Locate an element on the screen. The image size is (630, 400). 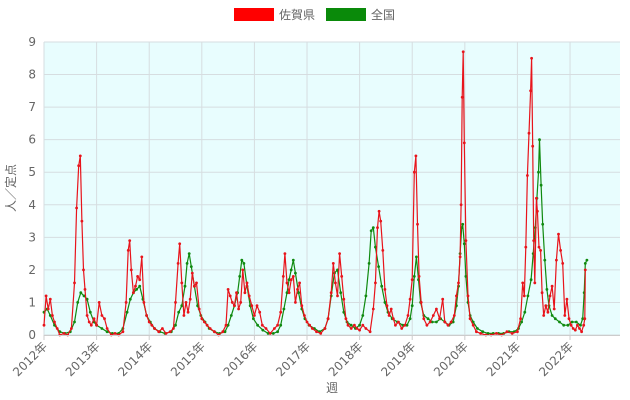
legend-item-national: 全国 is located at coordinates (360, 14).